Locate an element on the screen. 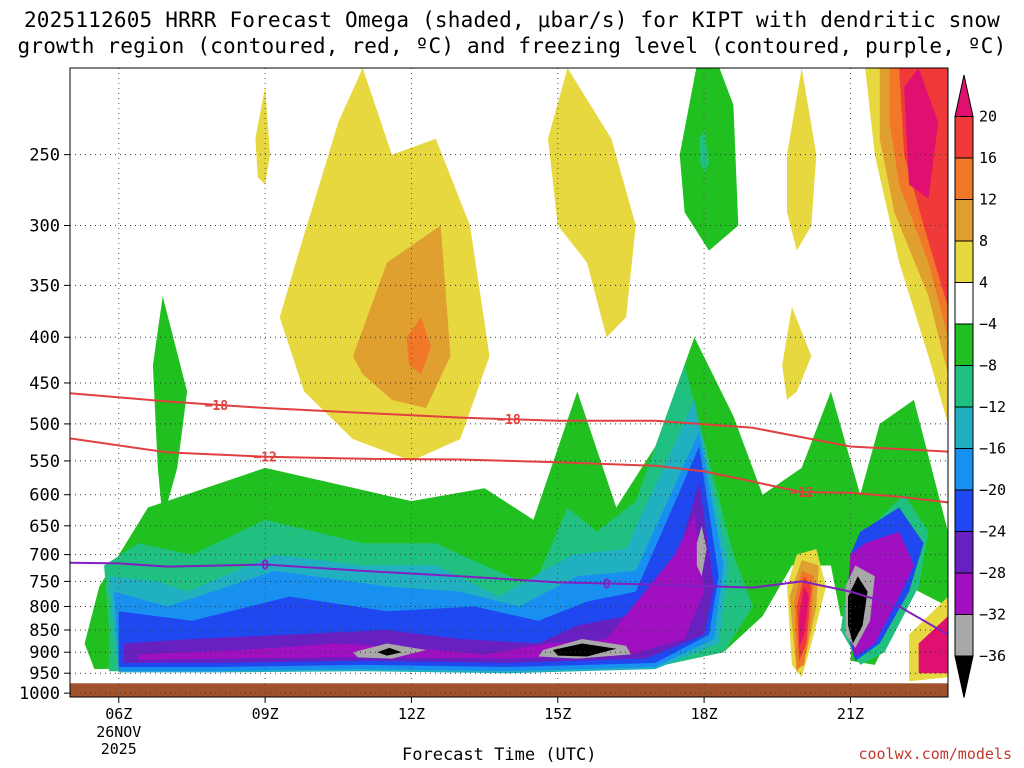 The height and width of the screenshot is (768, 1024). y-tick-label-250: 250 is located at coordinates (44, 156).